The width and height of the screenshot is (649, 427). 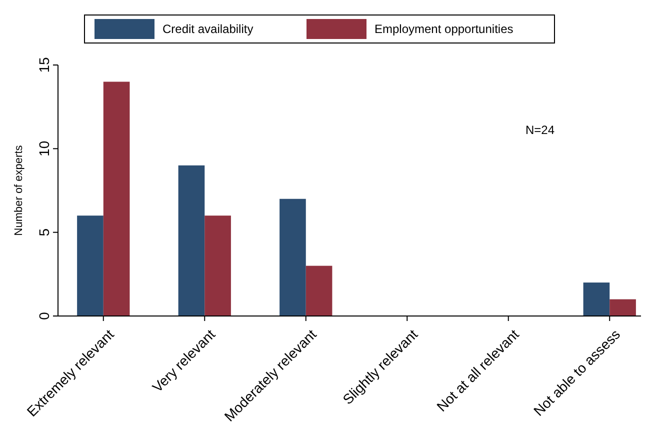 I want to click on y-tick-label: 10, so click(x=44, y=148).